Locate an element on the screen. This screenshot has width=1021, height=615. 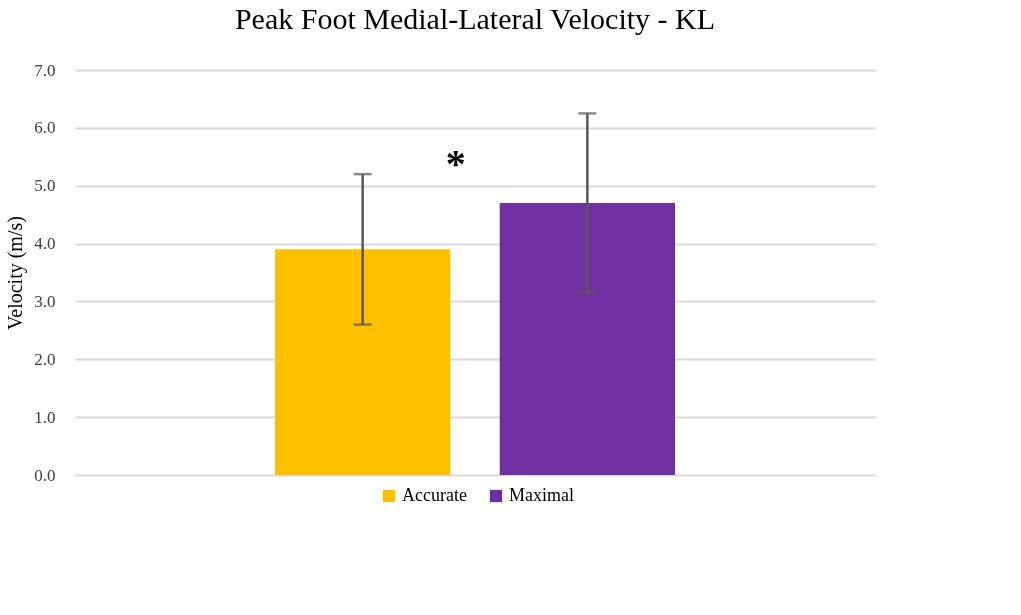
y-tick-label: 2.0 is located at coordinates (45, 359).